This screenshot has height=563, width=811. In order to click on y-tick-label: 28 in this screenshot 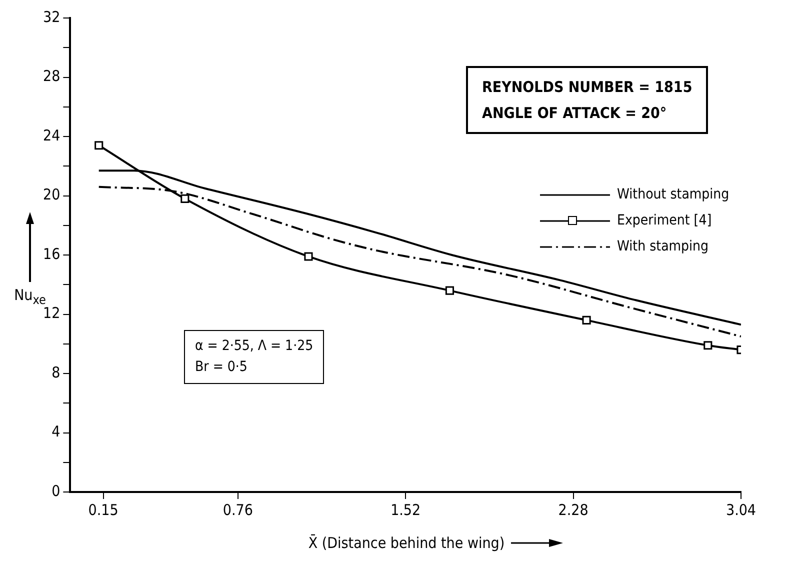, I will do `click(51, 76)`.